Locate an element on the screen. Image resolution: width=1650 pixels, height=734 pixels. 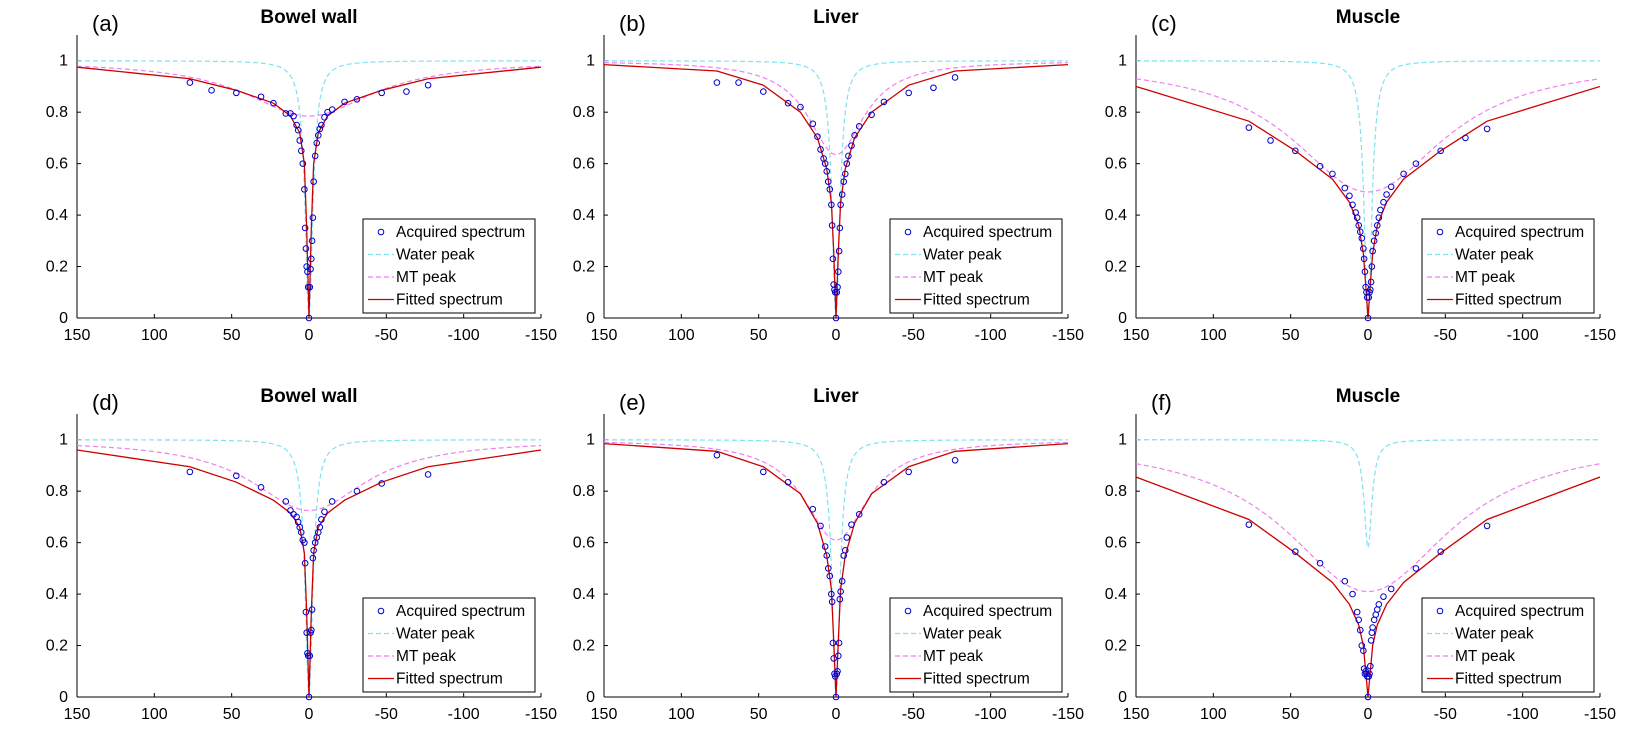
panel-title: Bowel wall is located at coordinates (308, 396).